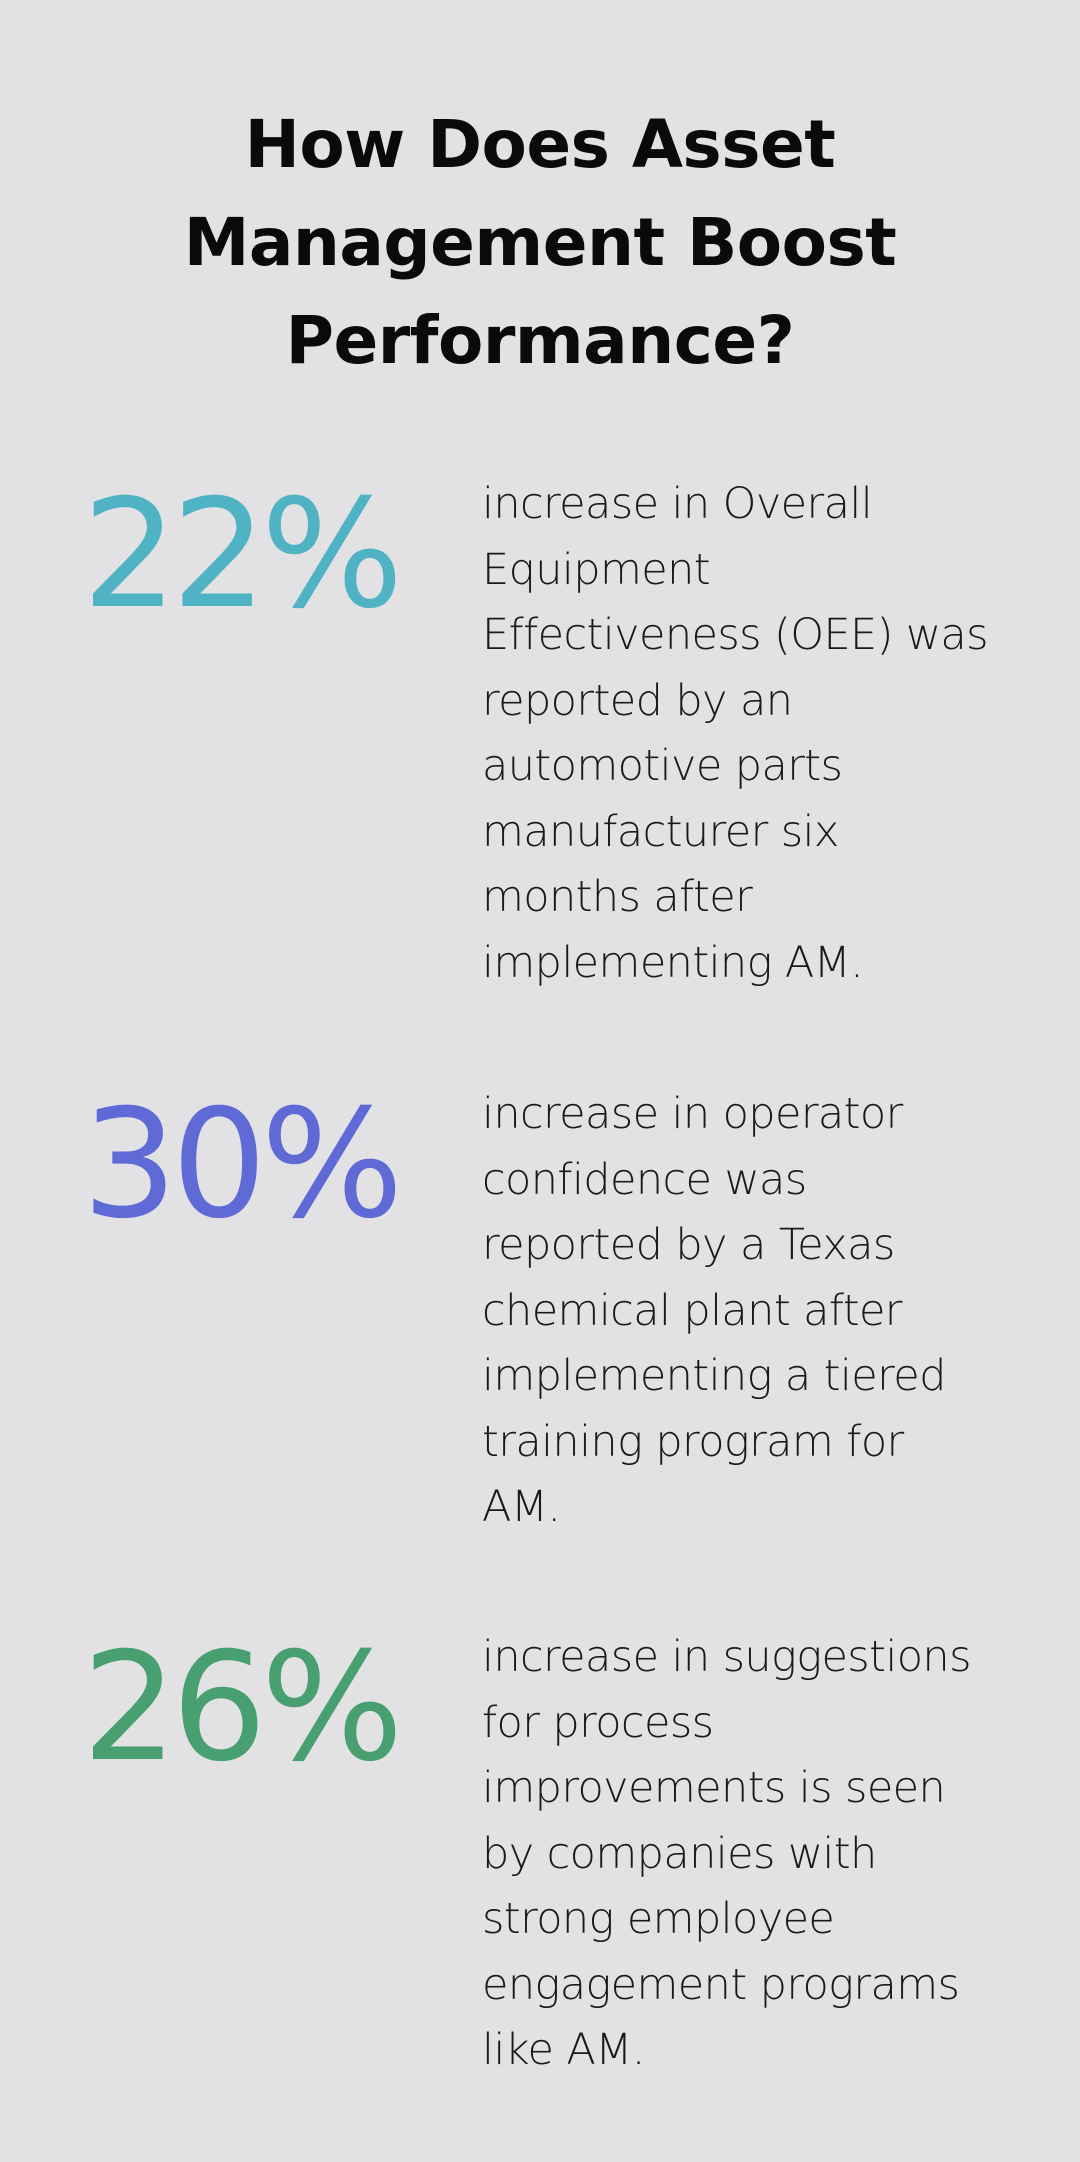 The height and width of the screenshot is (2162, 1080). I want to click on title-line: Management Boost, so click(540, 242).